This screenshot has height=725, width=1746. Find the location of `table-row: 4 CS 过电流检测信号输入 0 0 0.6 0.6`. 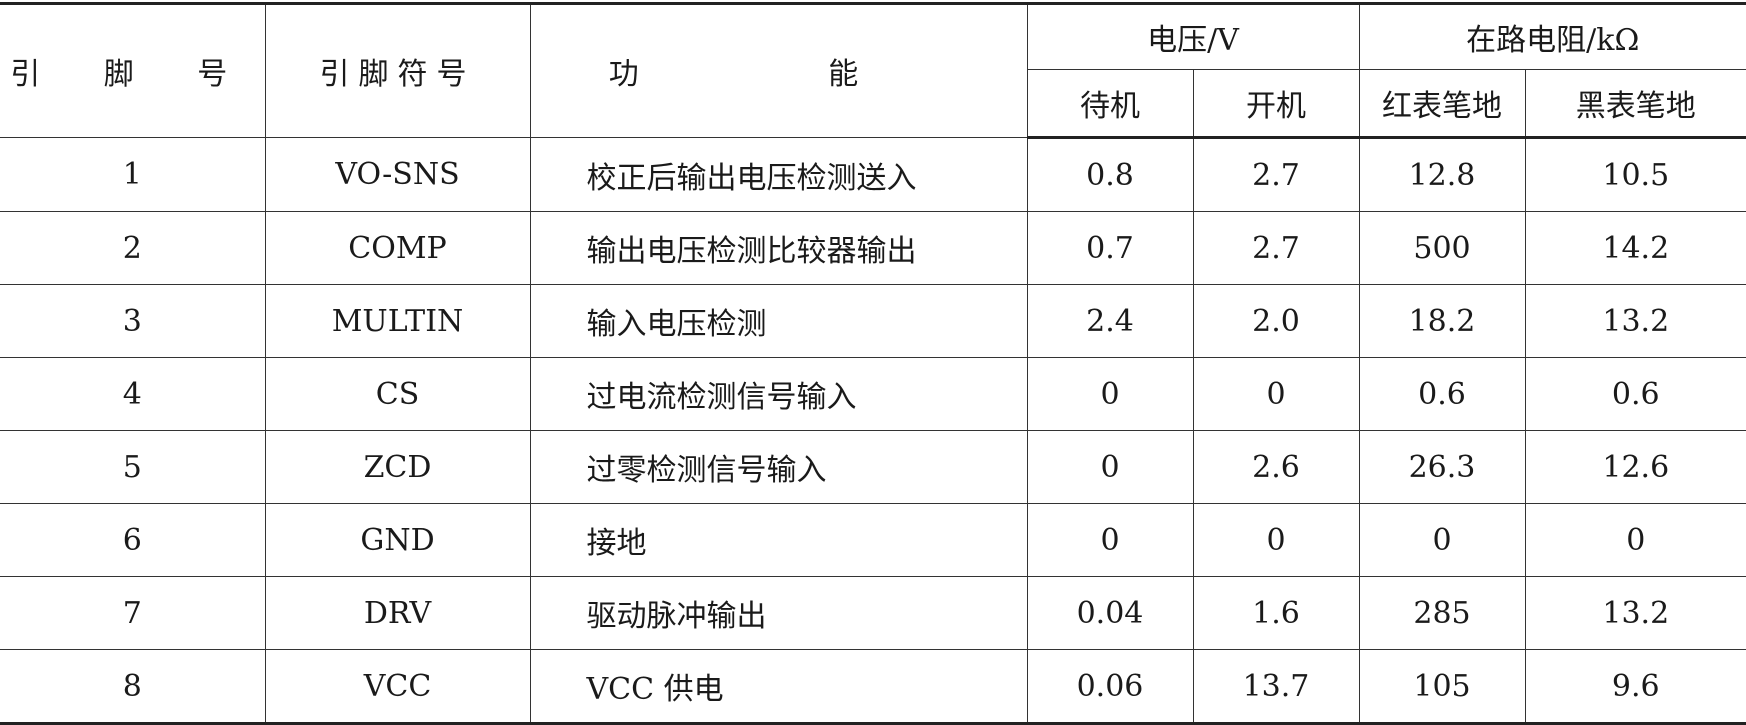

table-row: 4 CS 过电流检测信号输入 0 0 0.6 0.6 is located at coordinates (873, 394).